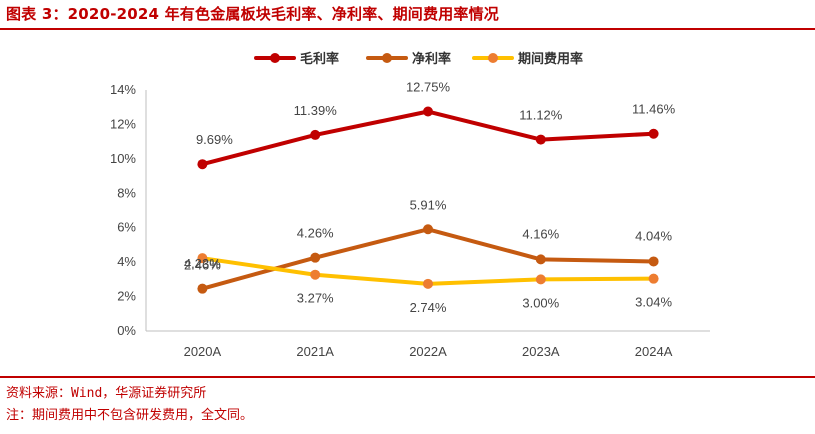  I want to click on data-label: 11.46%, so click(654, 109).